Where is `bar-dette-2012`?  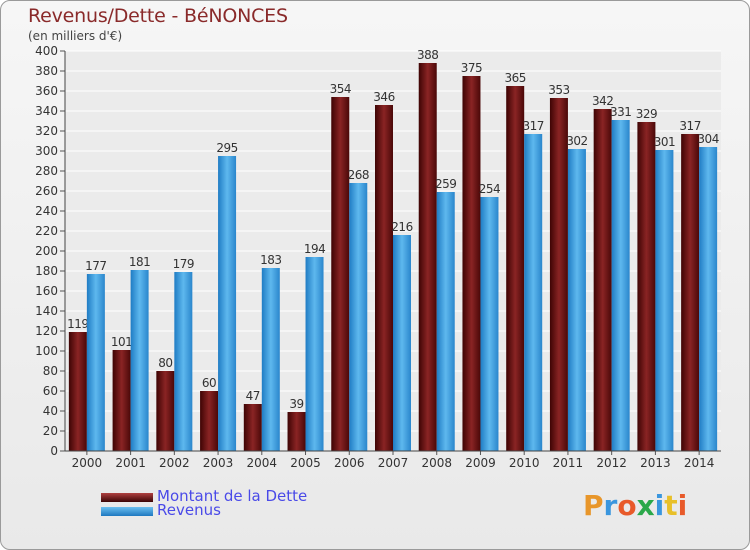
bar-dette-2012 is located at coordinates (602, 280).